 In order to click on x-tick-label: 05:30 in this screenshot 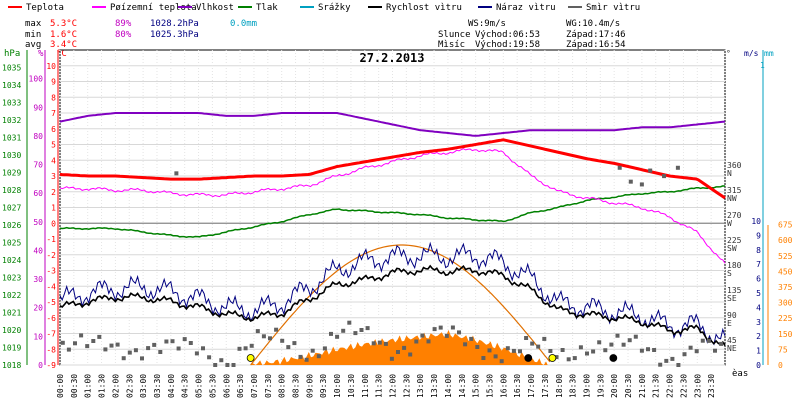, I will do `click(212, 386)`.